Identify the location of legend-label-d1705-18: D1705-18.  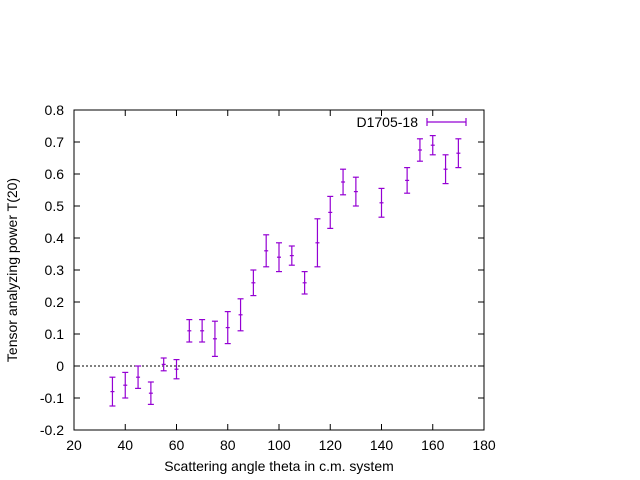
(388, 122).